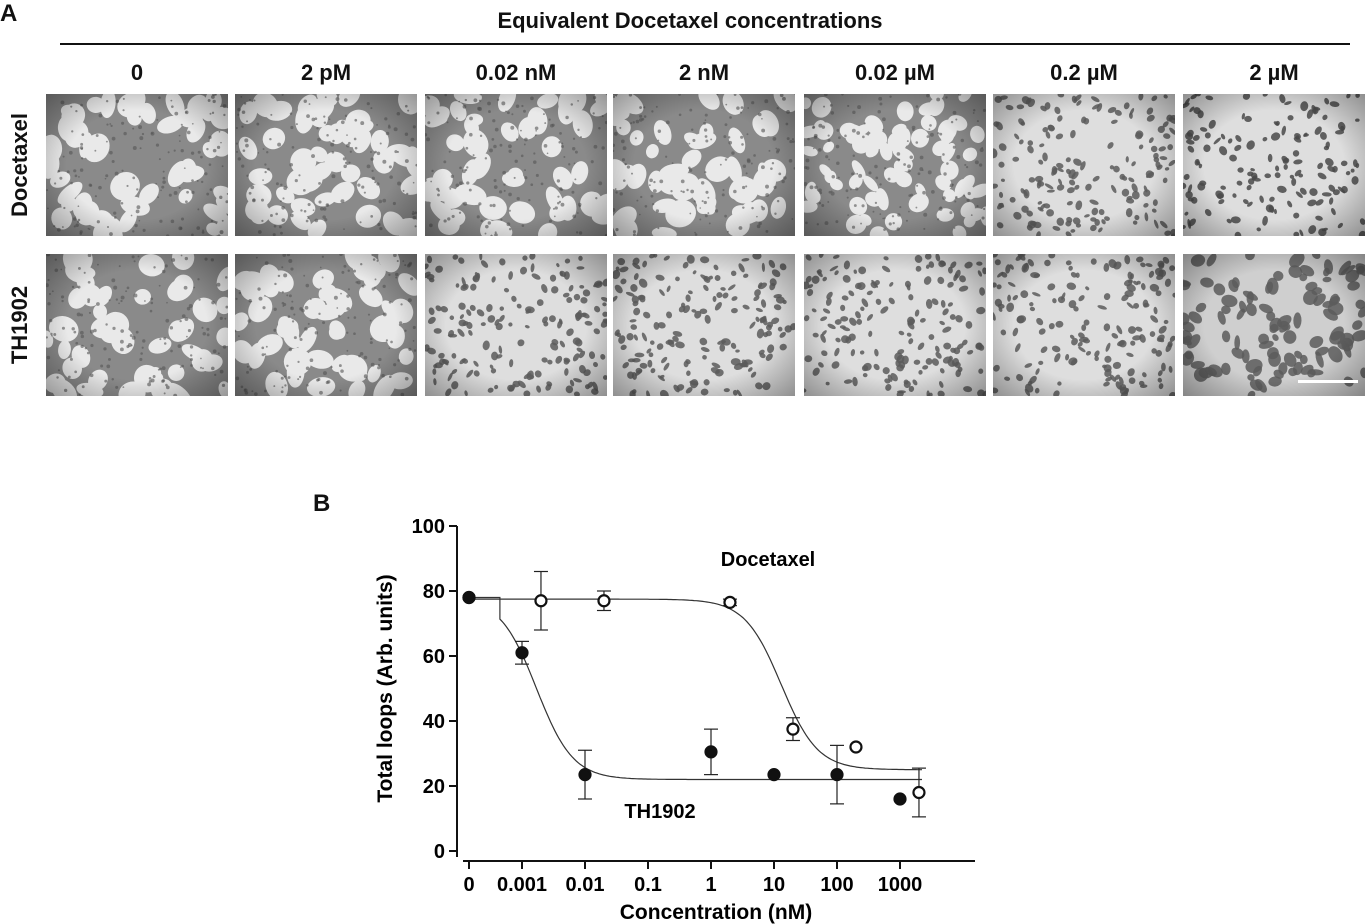 This screenshot has height=924, width=1368. What do you see at coordinates (716, 912) in the screenshot?
I see `x-axis-label: Concentration (nM)` at bounding box center [716, 912].